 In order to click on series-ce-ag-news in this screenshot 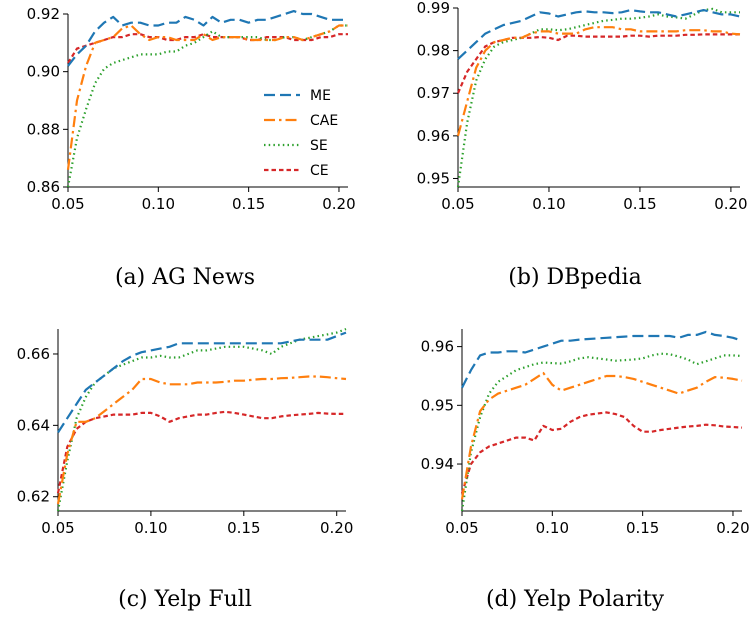, I will do `click(207, 48)`.